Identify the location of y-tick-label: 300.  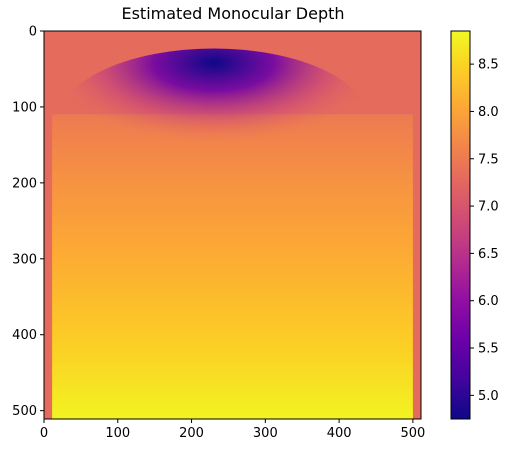
(24, 259).